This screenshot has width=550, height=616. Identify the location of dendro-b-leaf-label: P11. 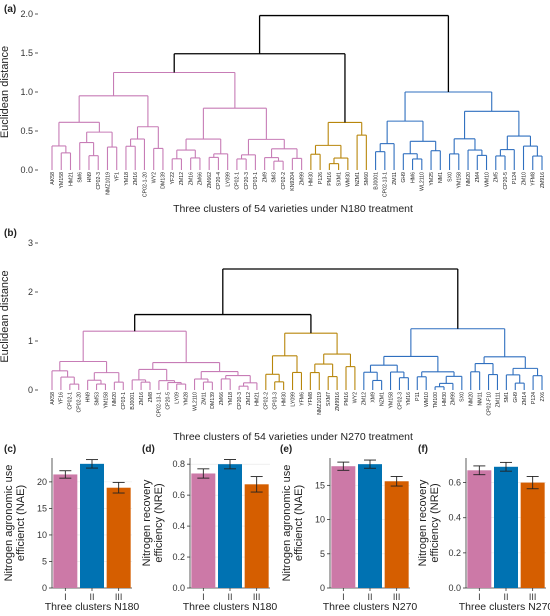
(418, 396).